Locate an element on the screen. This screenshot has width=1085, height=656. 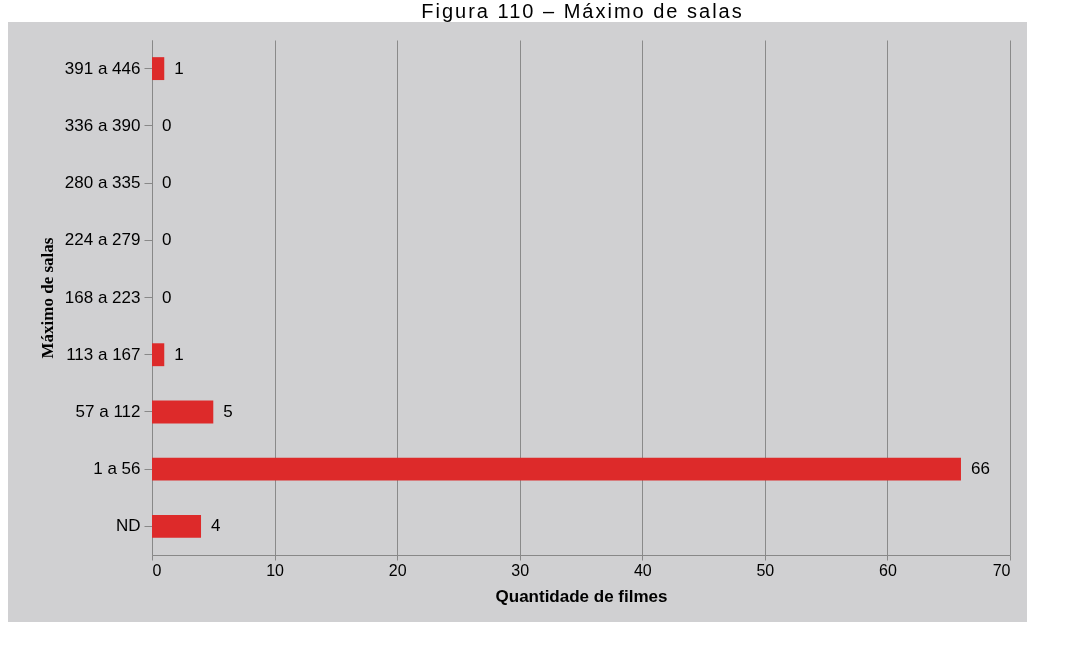
y-tick-label: 336 a 390 is located at coordinates (102, 125).